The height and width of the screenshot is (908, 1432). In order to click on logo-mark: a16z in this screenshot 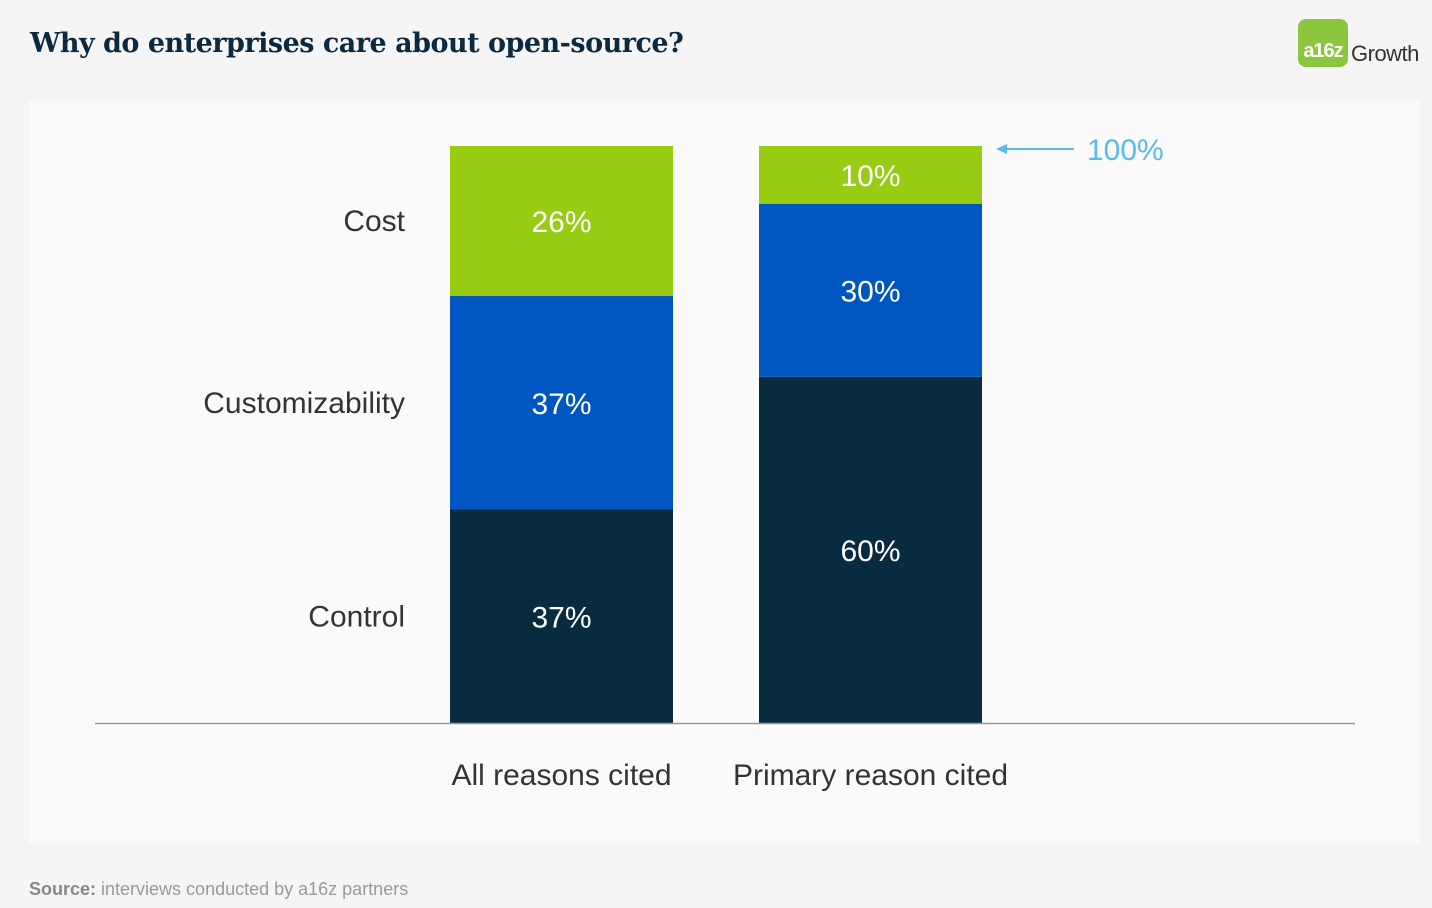, I will do `click(1323, 43)`.